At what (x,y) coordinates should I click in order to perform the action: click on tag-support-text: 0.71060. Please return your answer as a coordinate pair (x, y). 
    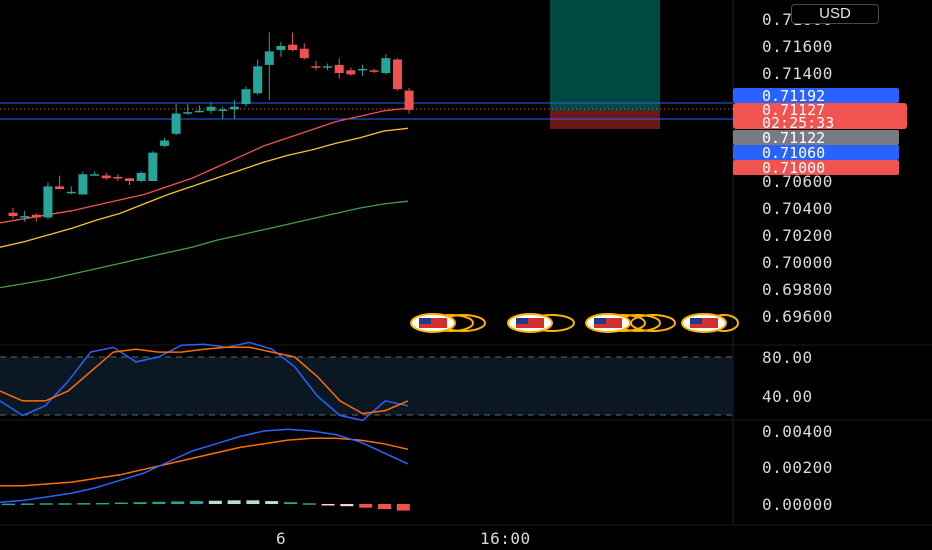
    Looking at the image, I should click on (793, 153).